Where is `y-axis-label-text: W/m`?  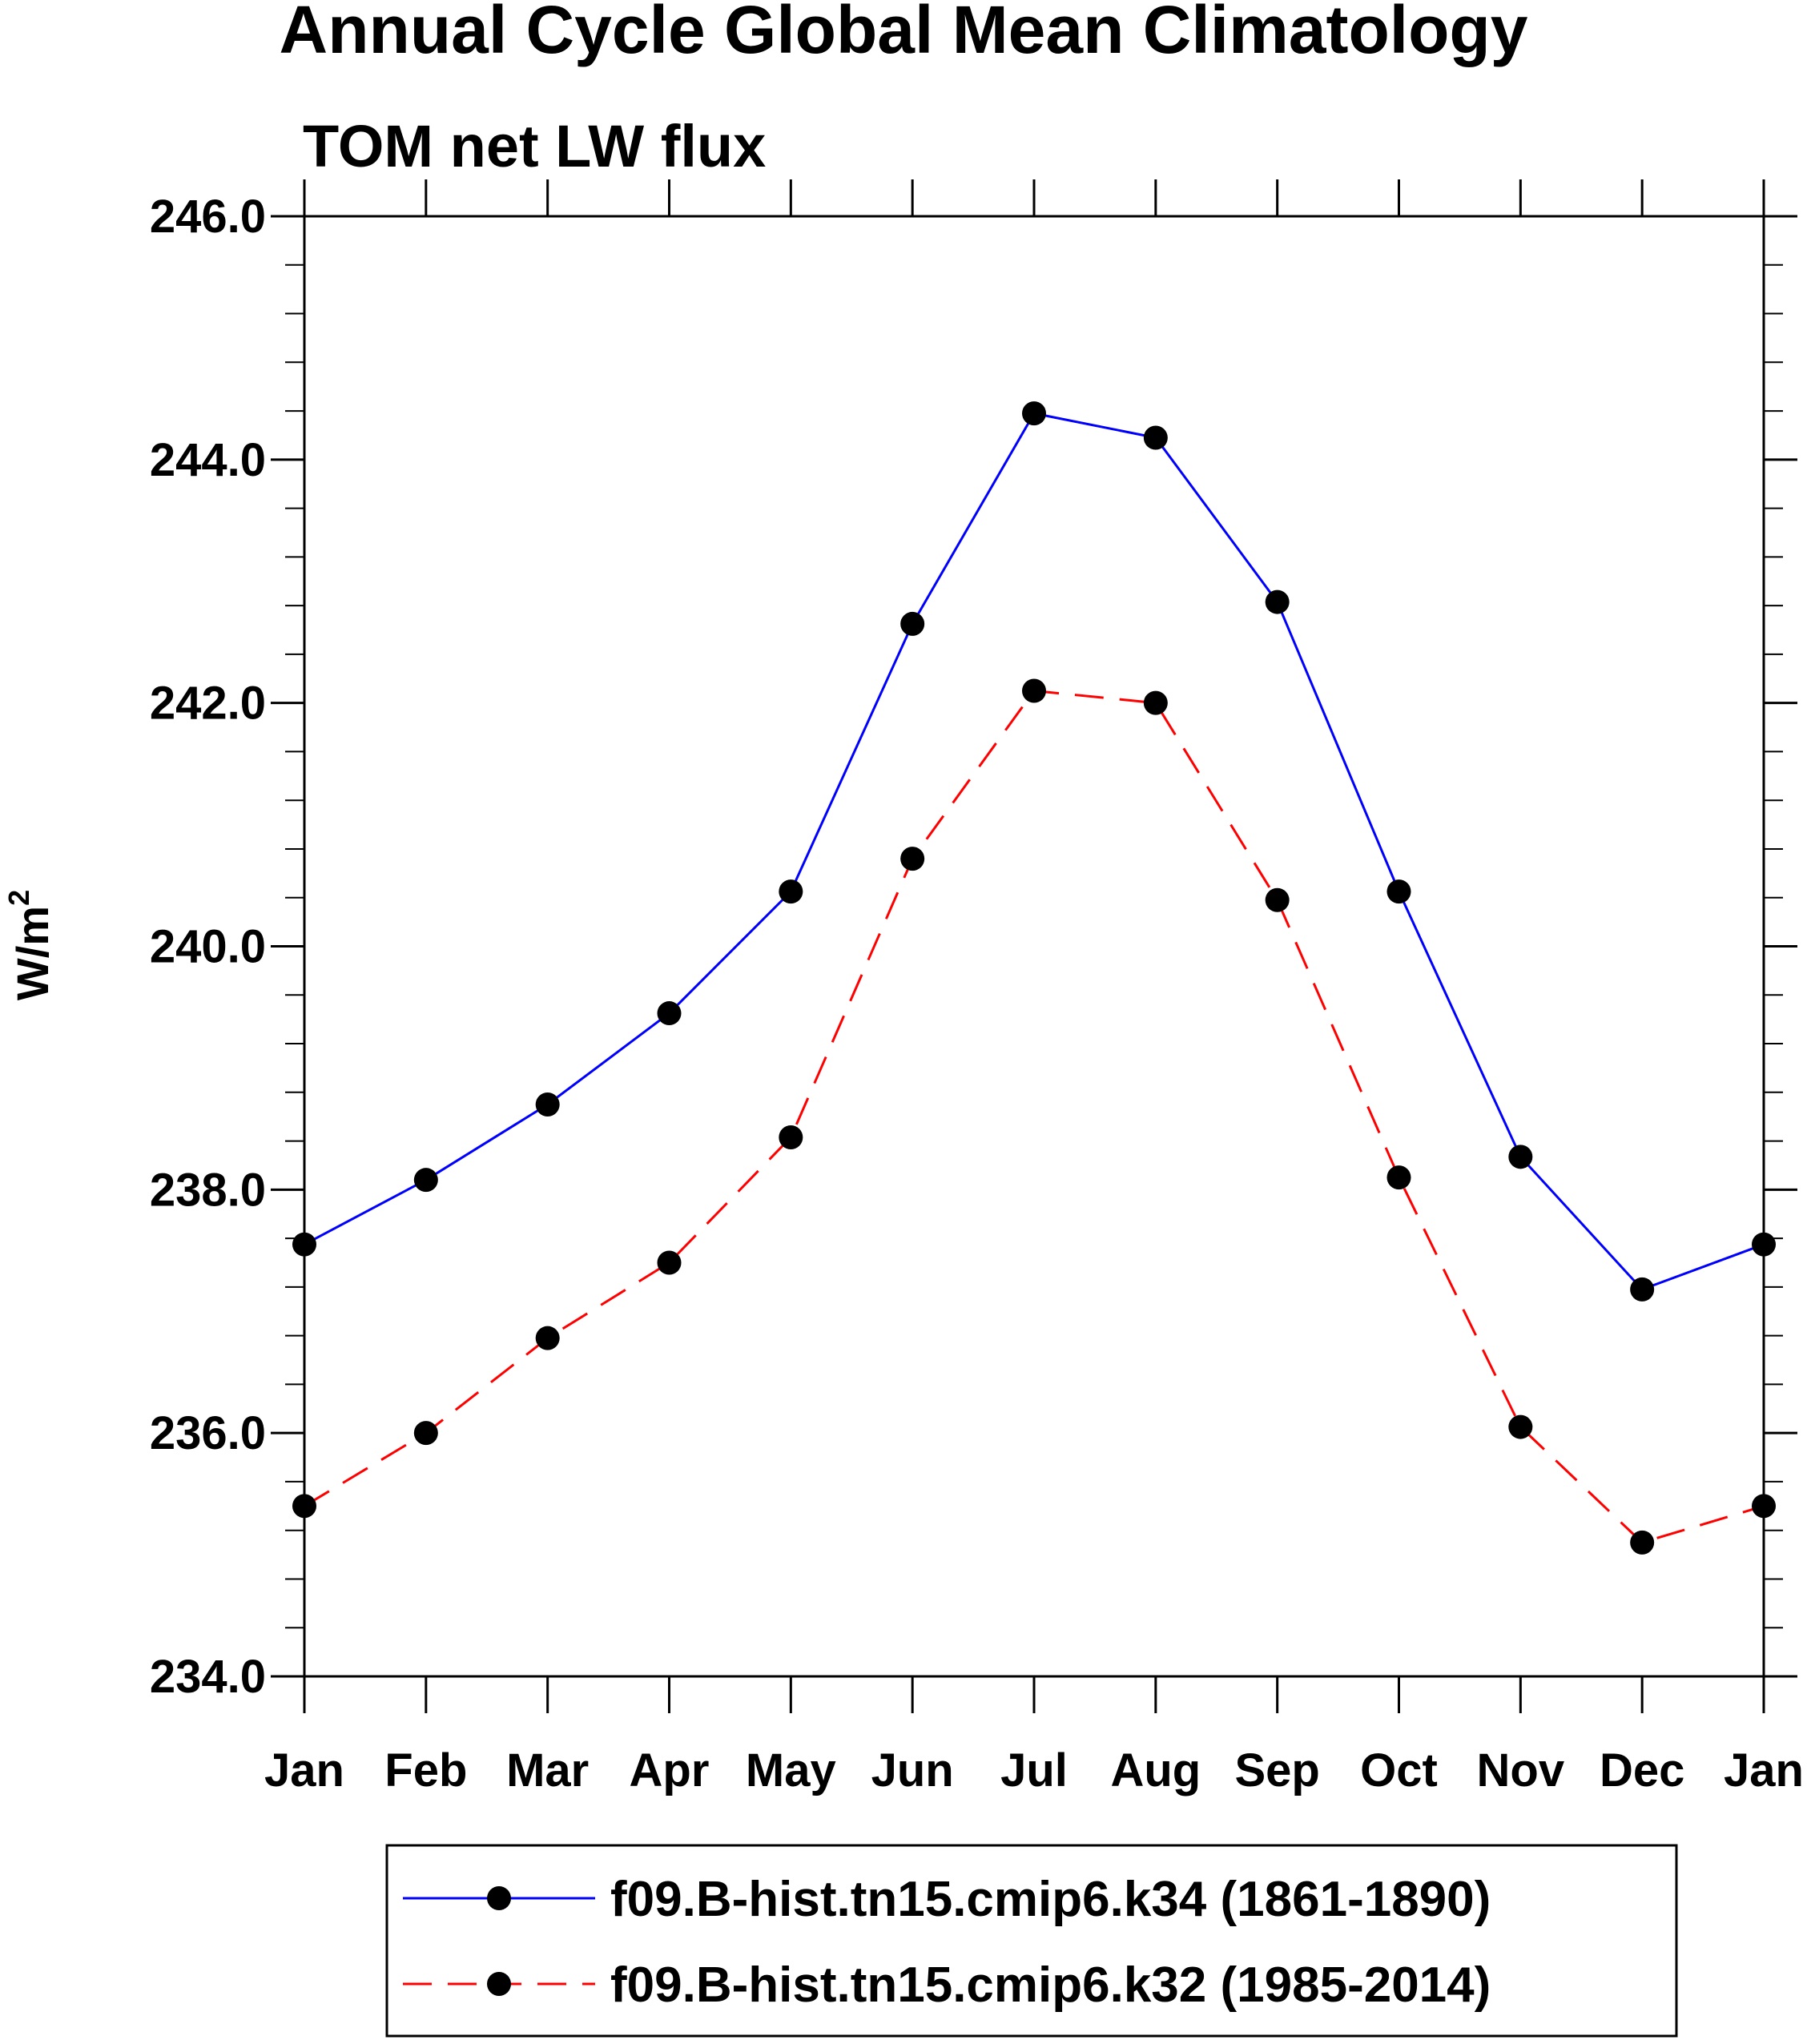 y-axis-label-text: W/m is located at coordinates (33, 953).